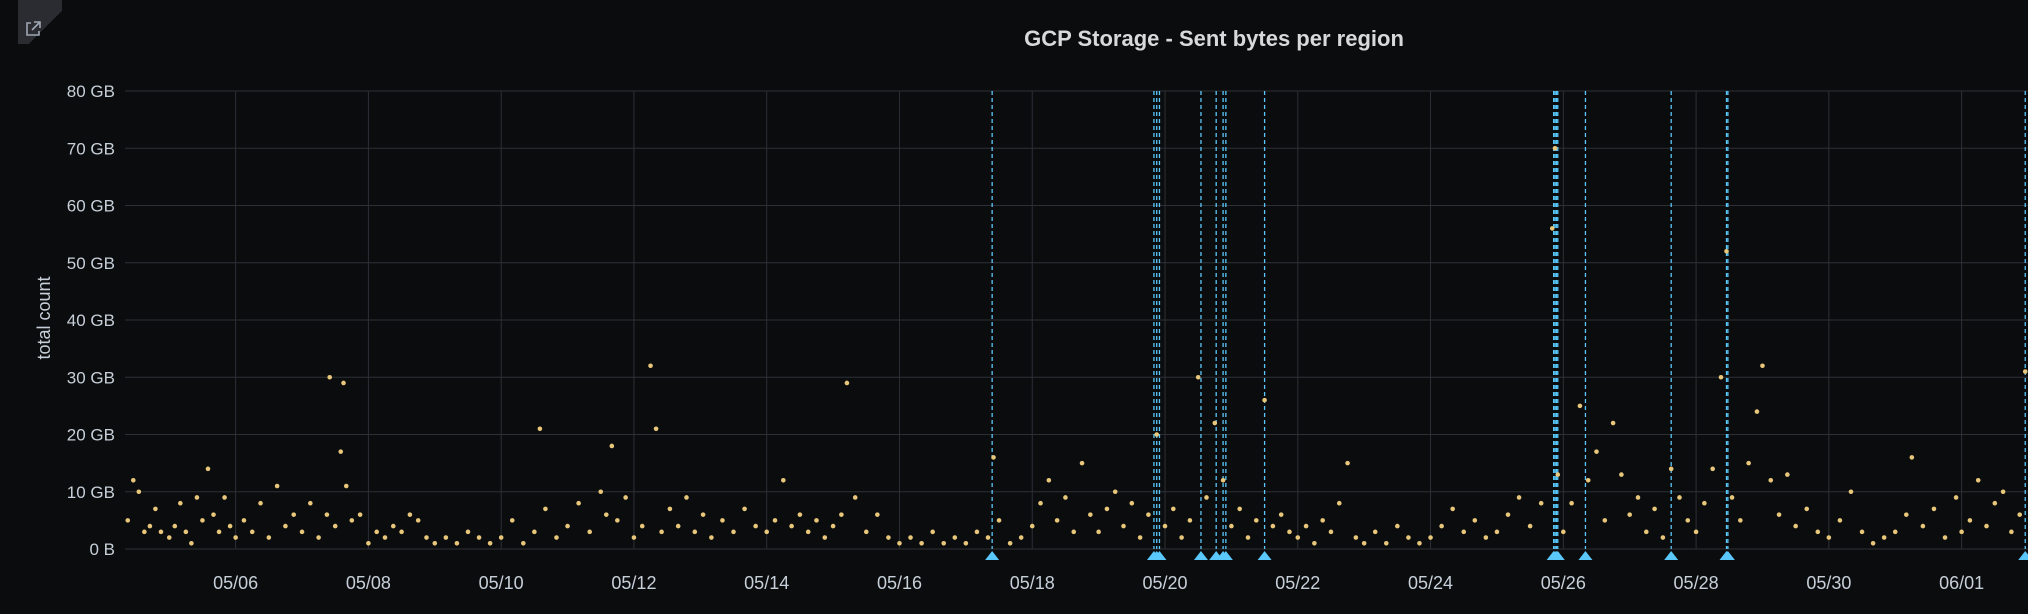 Image resolution: width=2028 pixels, height=614 pixels. Describe the element at coordinates (633, 583) in the screenshot. I see `x-tick-label: 05/12` at that location.